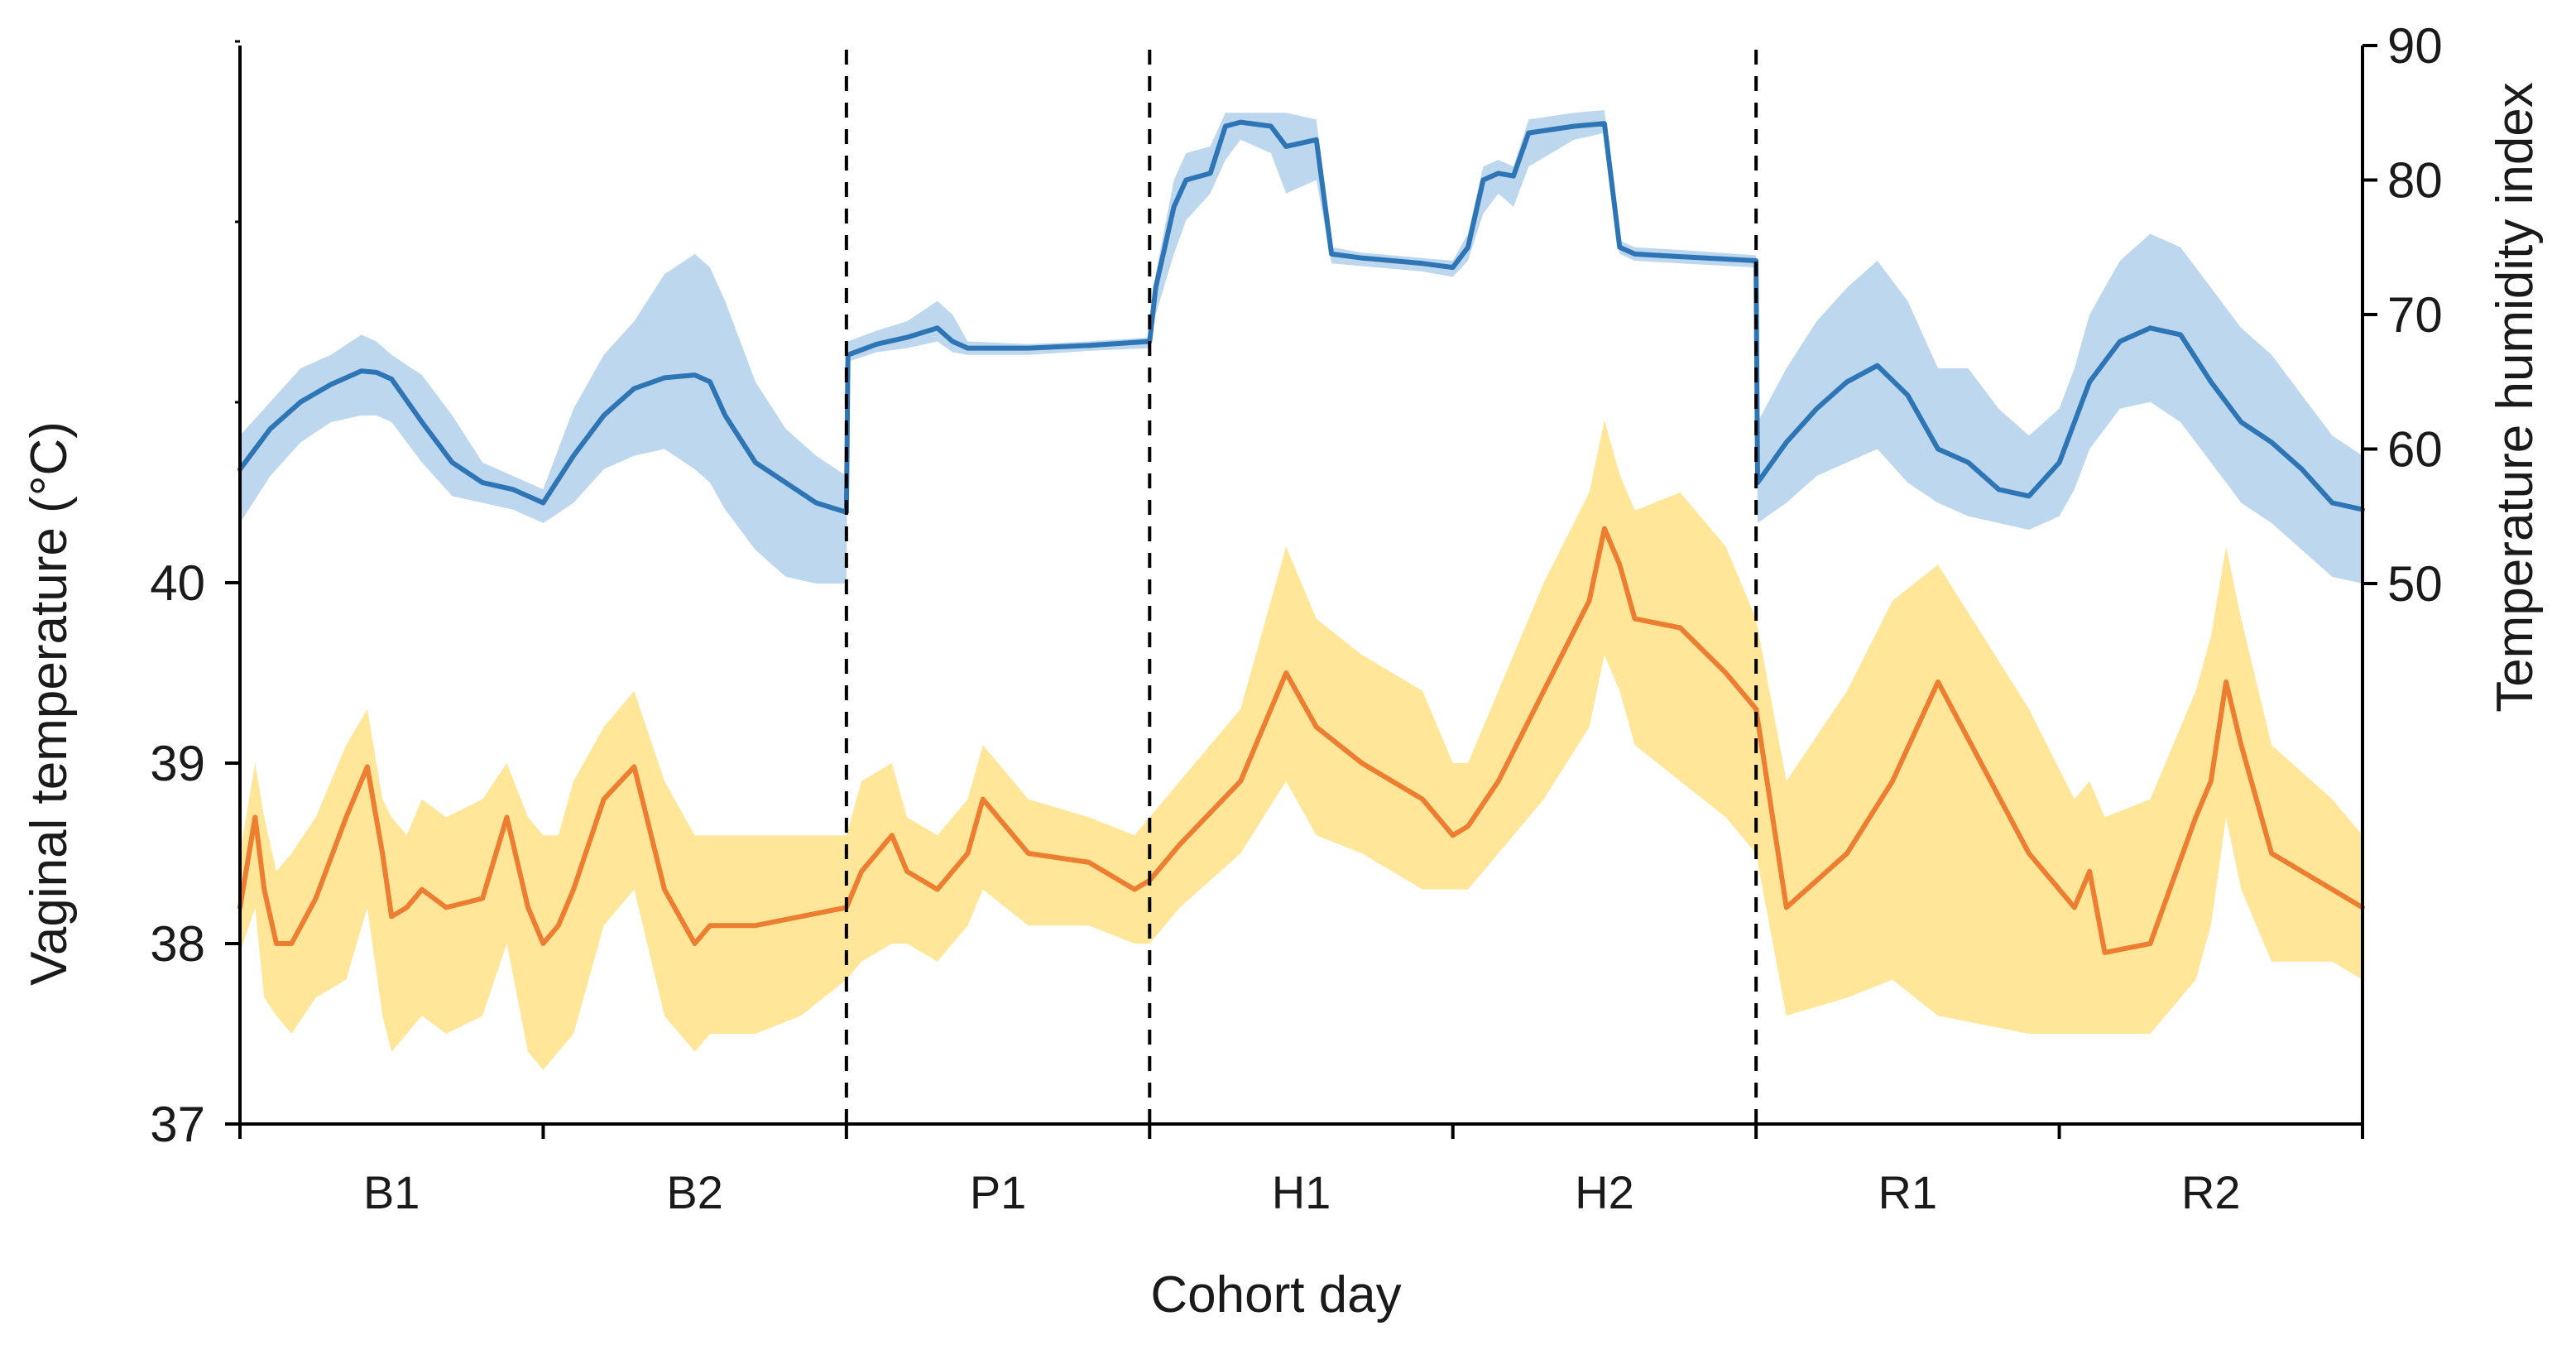 The image size is (2576, 1345). I want to click on right-y-tick-label: 70, so click(2415, 315).